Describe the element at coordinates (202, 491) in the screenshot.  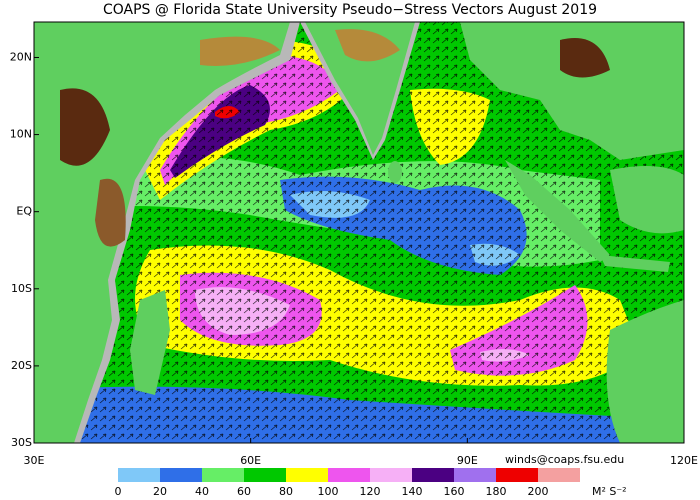
I see `colorbar-tick-label: 40` at that location.